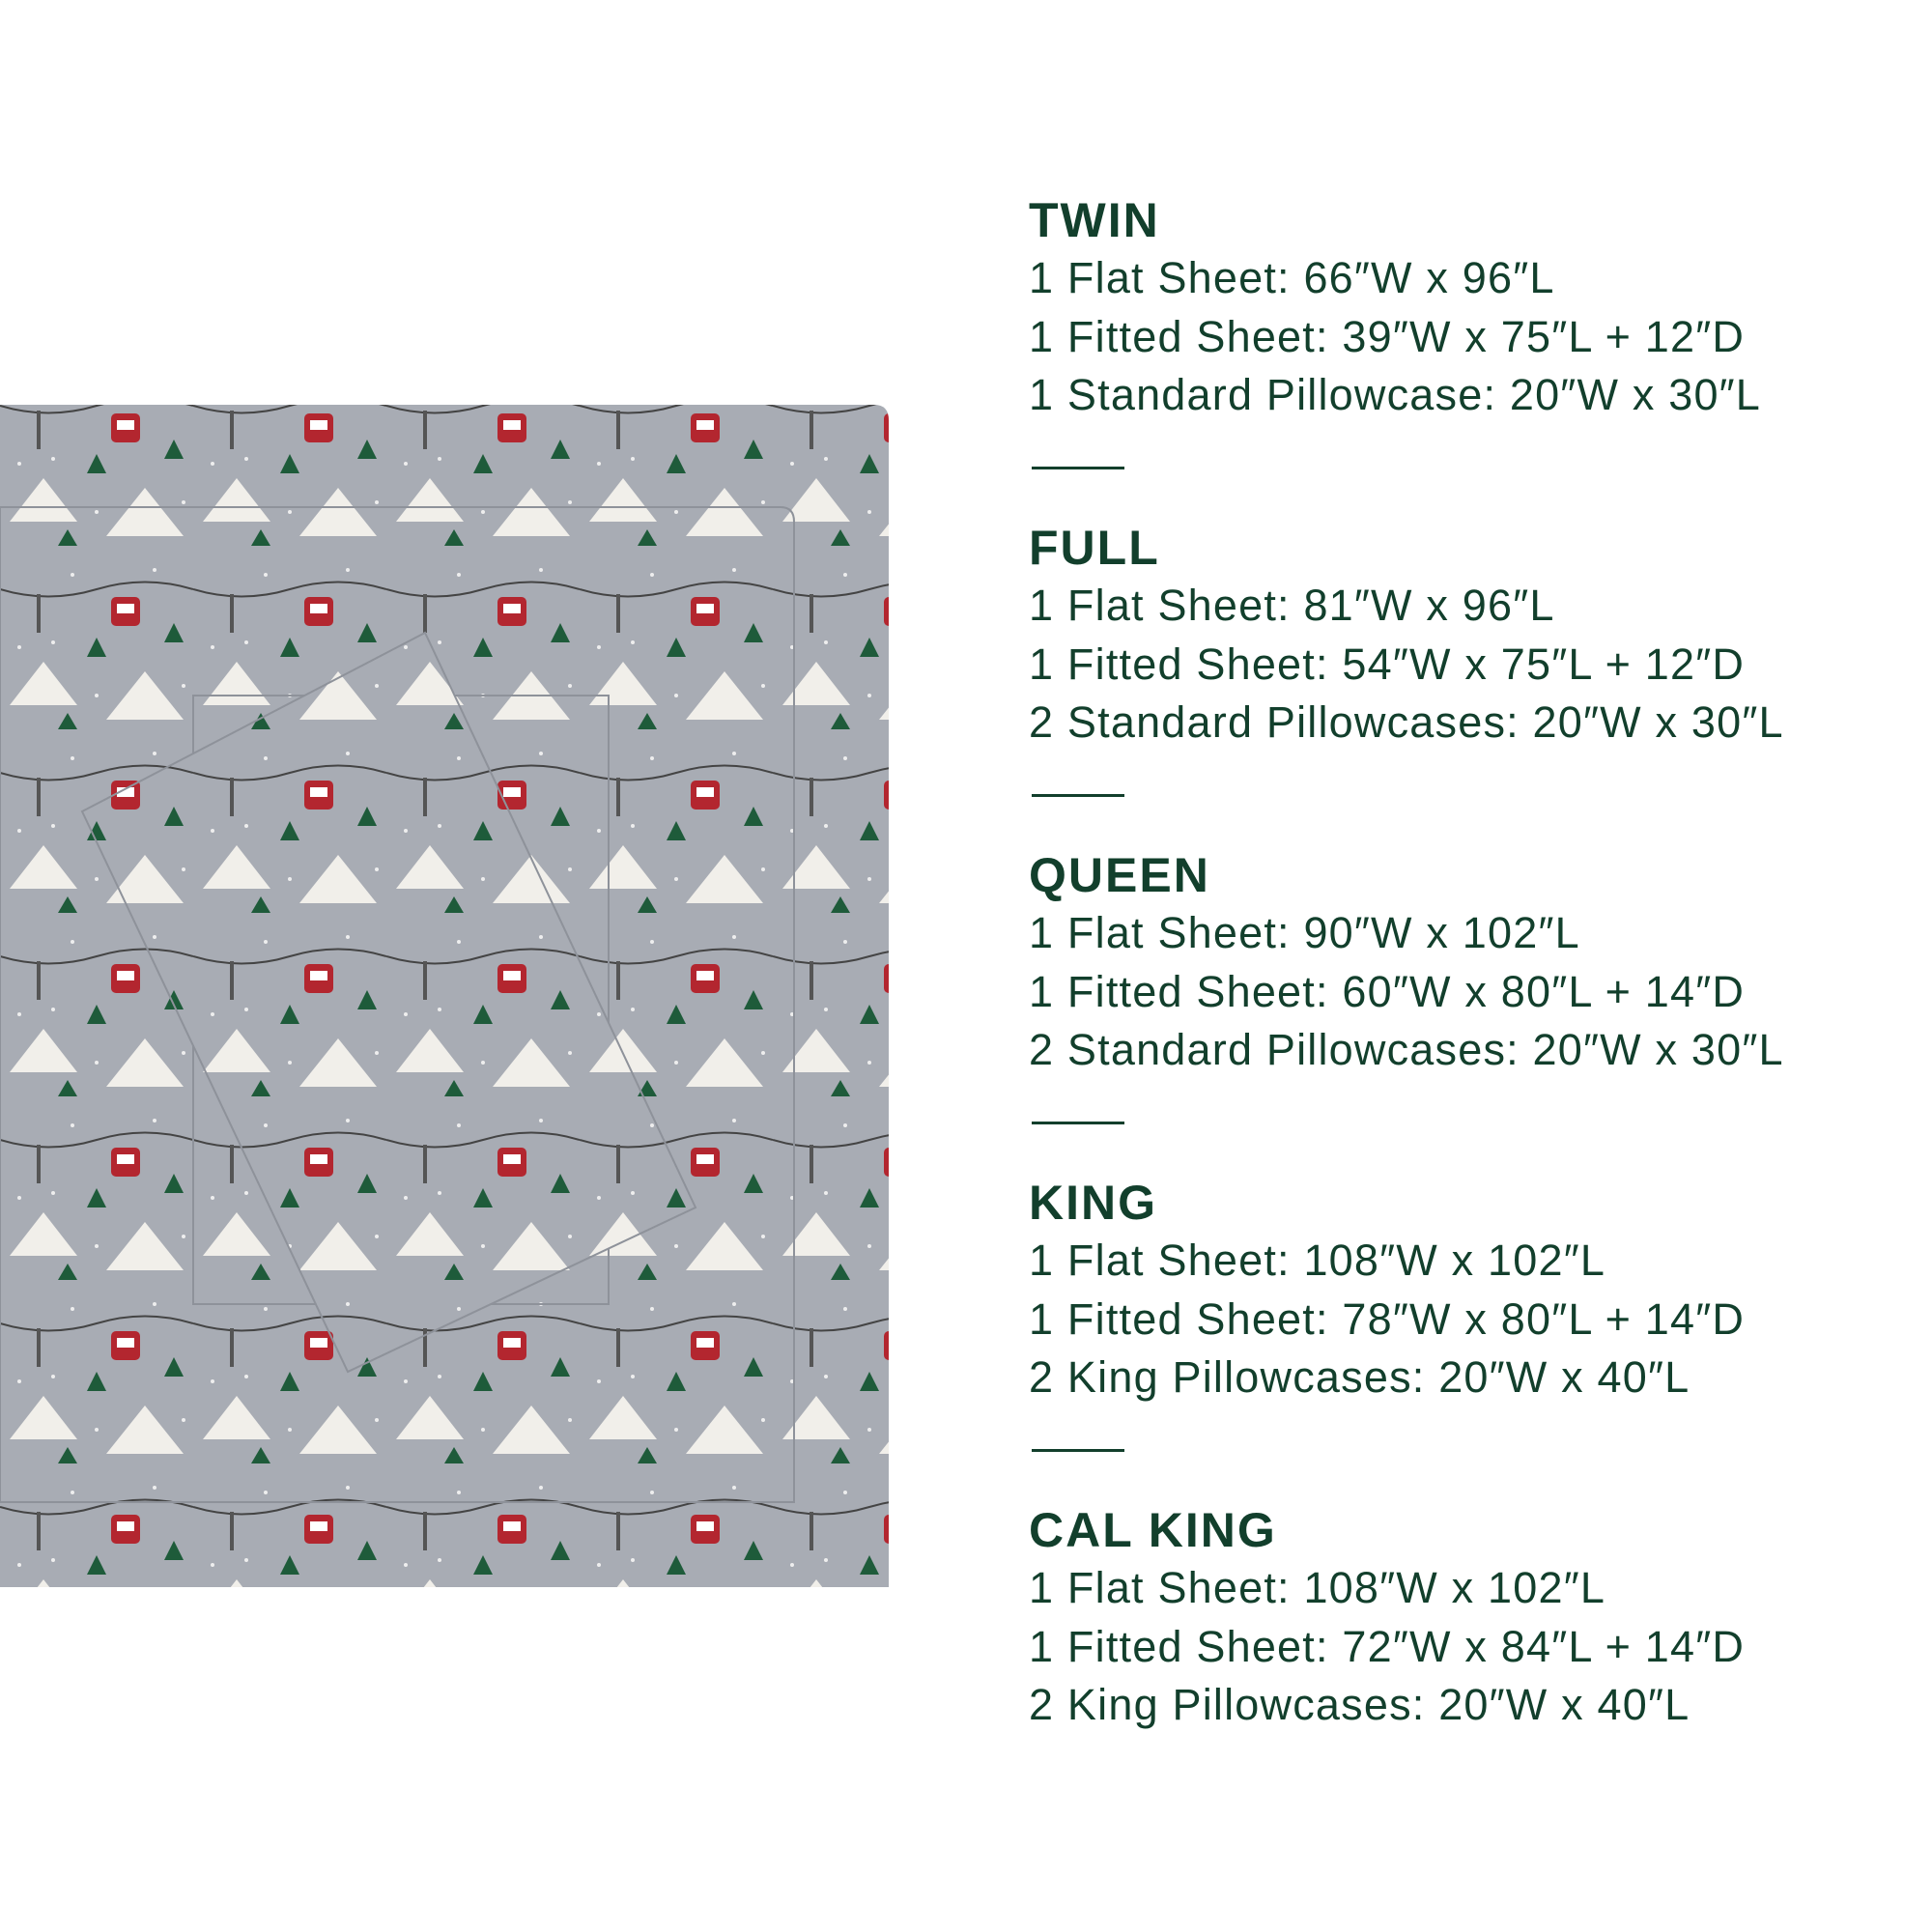 This screenshot has height=1932, width=1932. I want to click on size-title: CAL KING, so click(1153, 1530).